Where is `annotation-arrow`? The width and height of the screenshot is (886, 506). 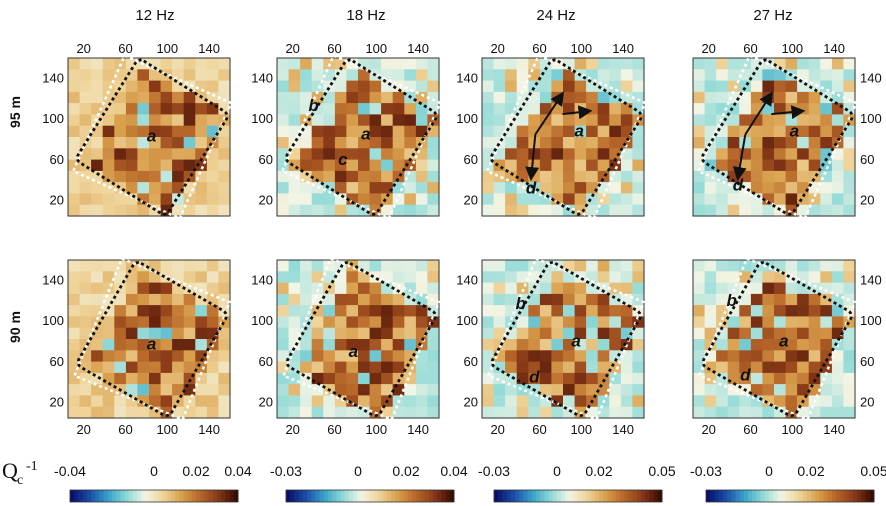
annotation-arrow is located at coordinates (758, 113).